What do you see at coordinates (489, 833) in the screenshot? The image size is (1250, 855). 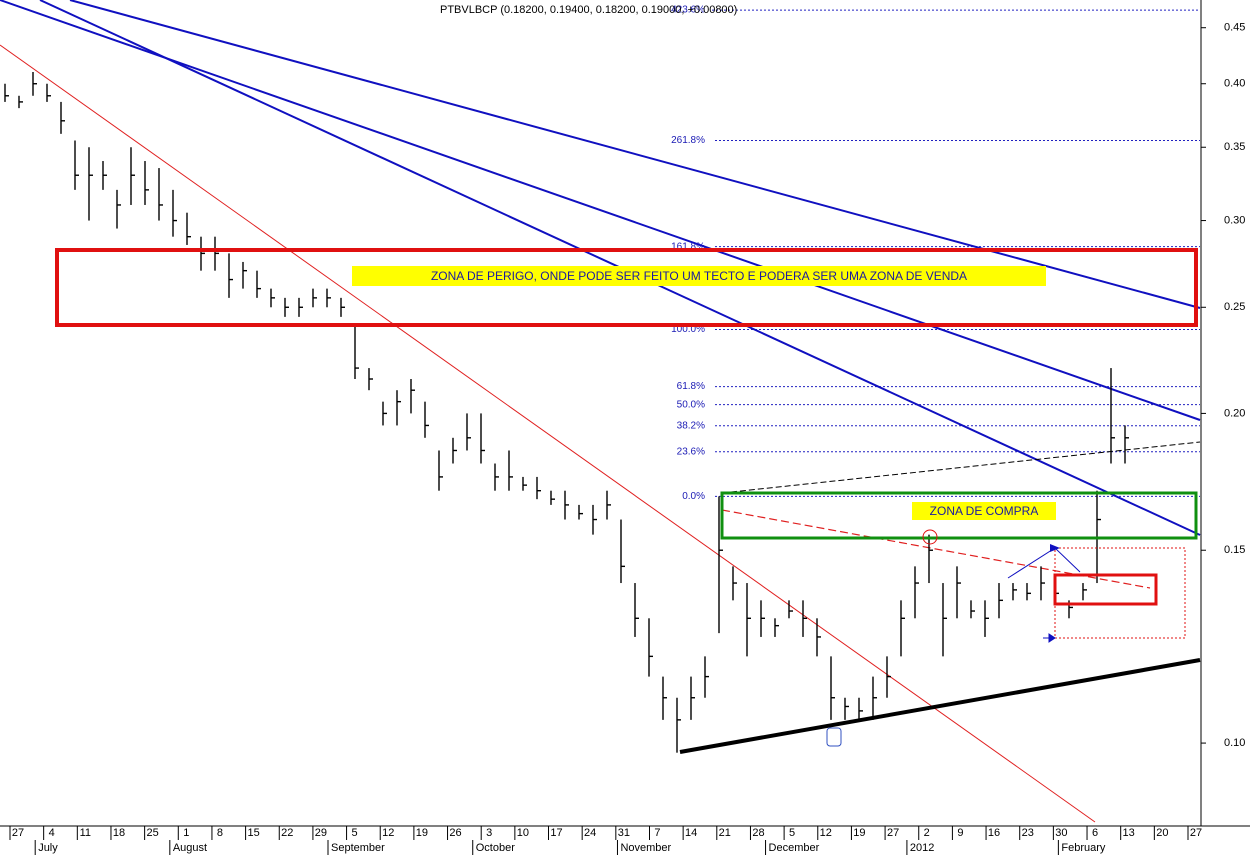 I see `x-tick-label: 3` at bounding box center [489, 833].